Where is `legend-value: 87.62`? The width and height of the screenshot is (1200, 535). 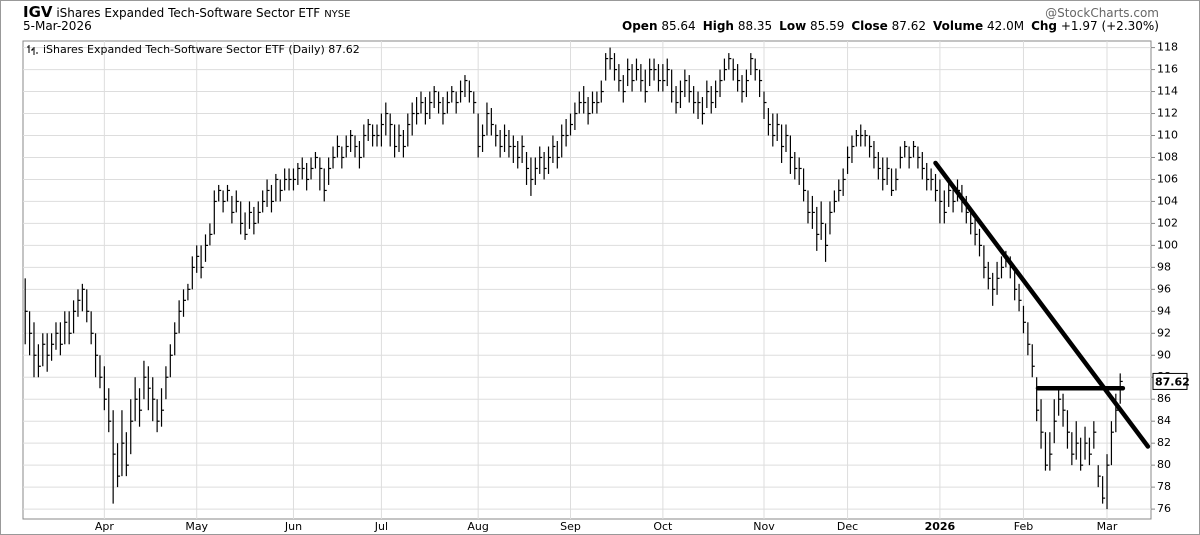 legend-value: 87.62 is located at coordinates (344, 49).